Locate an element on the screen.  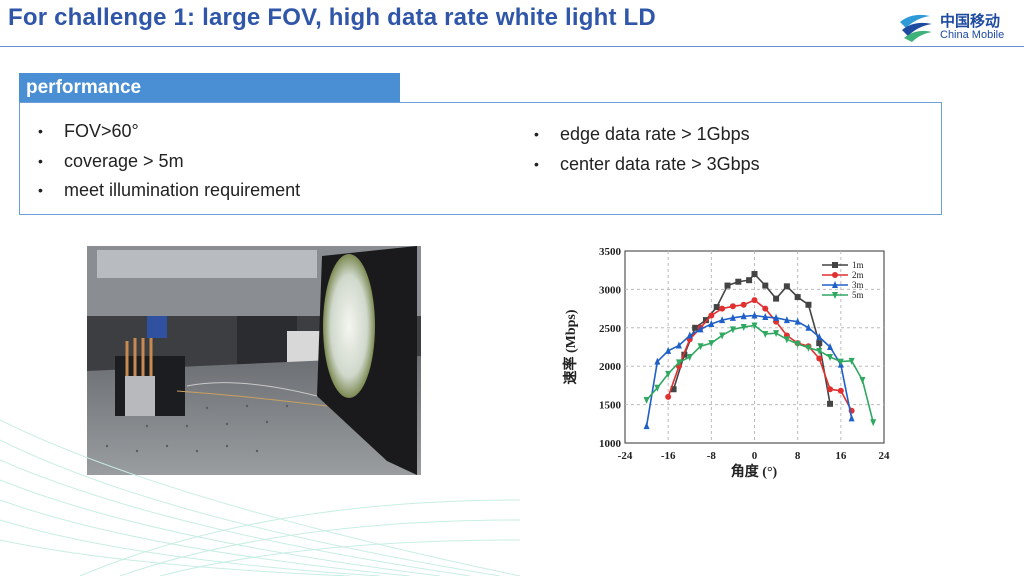
list-item: FOV>60° is located at coordinates (169, 132).